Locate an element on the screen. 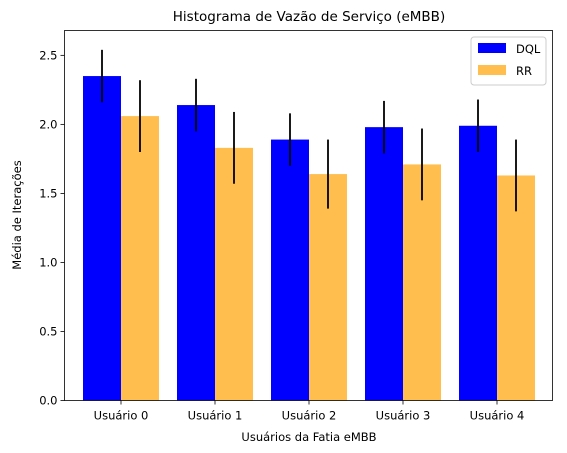  x-tick-label-3: Usuário 3 is located at coordinates (403, 416).